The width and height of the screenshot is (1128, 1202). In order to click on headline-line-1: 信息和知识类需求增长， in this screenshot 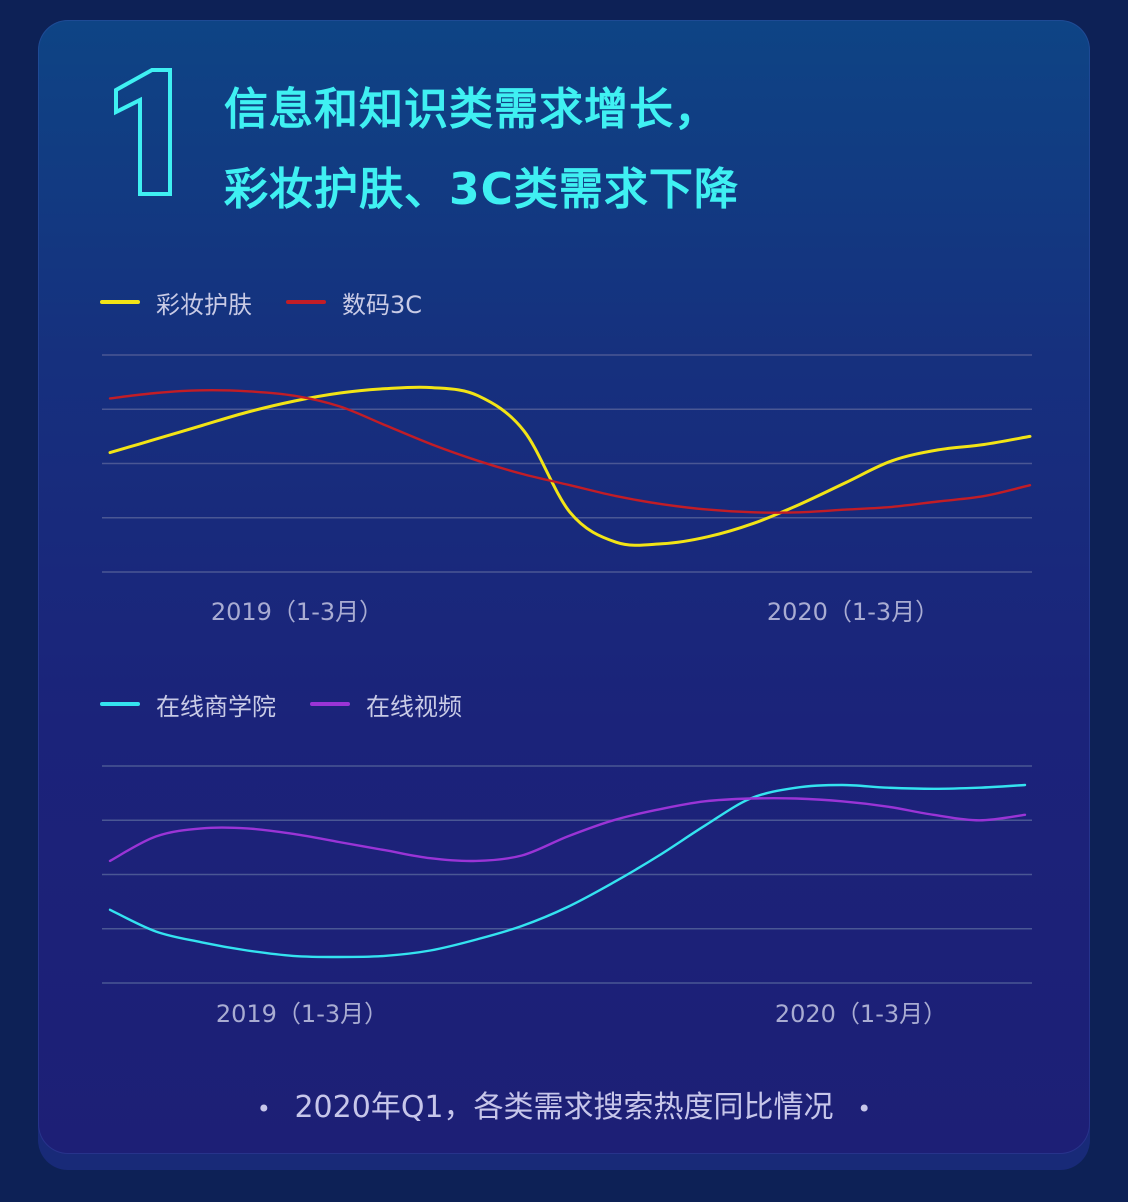, I will do `click(471, 109)`.